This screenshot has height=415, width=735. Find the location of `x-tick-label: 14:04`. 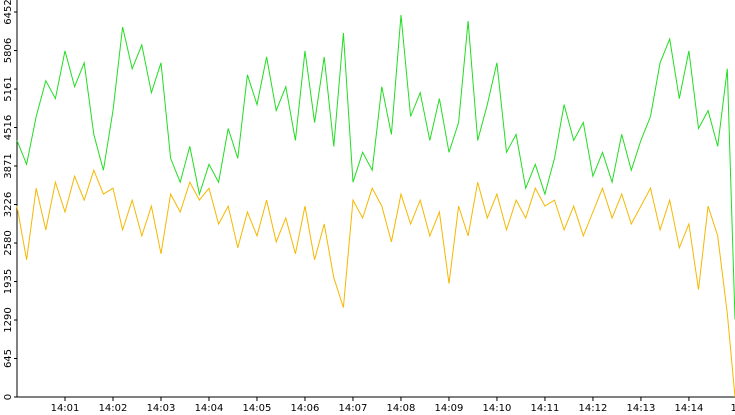

x-tick-label: 14:04 is located at coordinates (209, 408).